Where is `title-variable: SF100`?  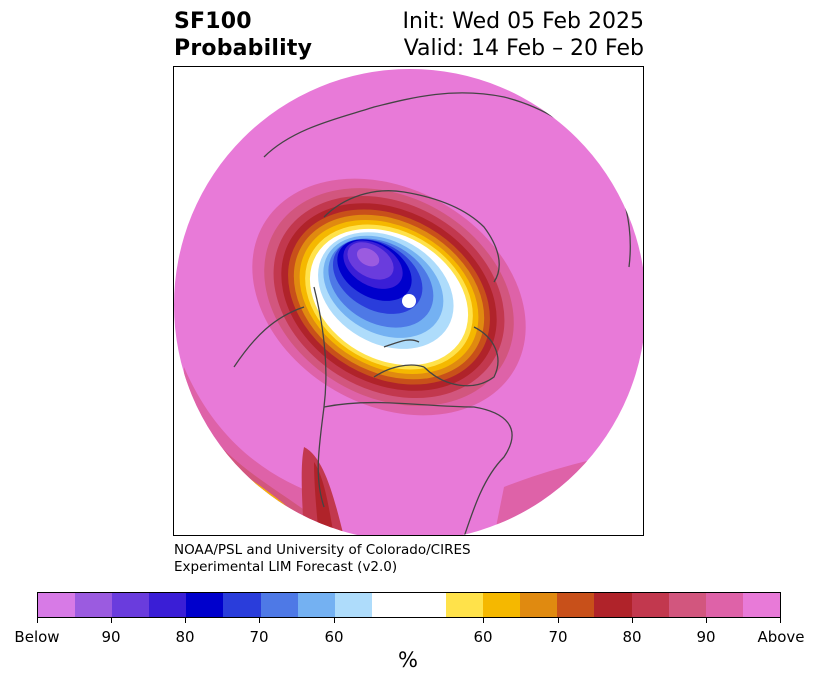
title-variable: SF100 is located at coordinates (213, 21).